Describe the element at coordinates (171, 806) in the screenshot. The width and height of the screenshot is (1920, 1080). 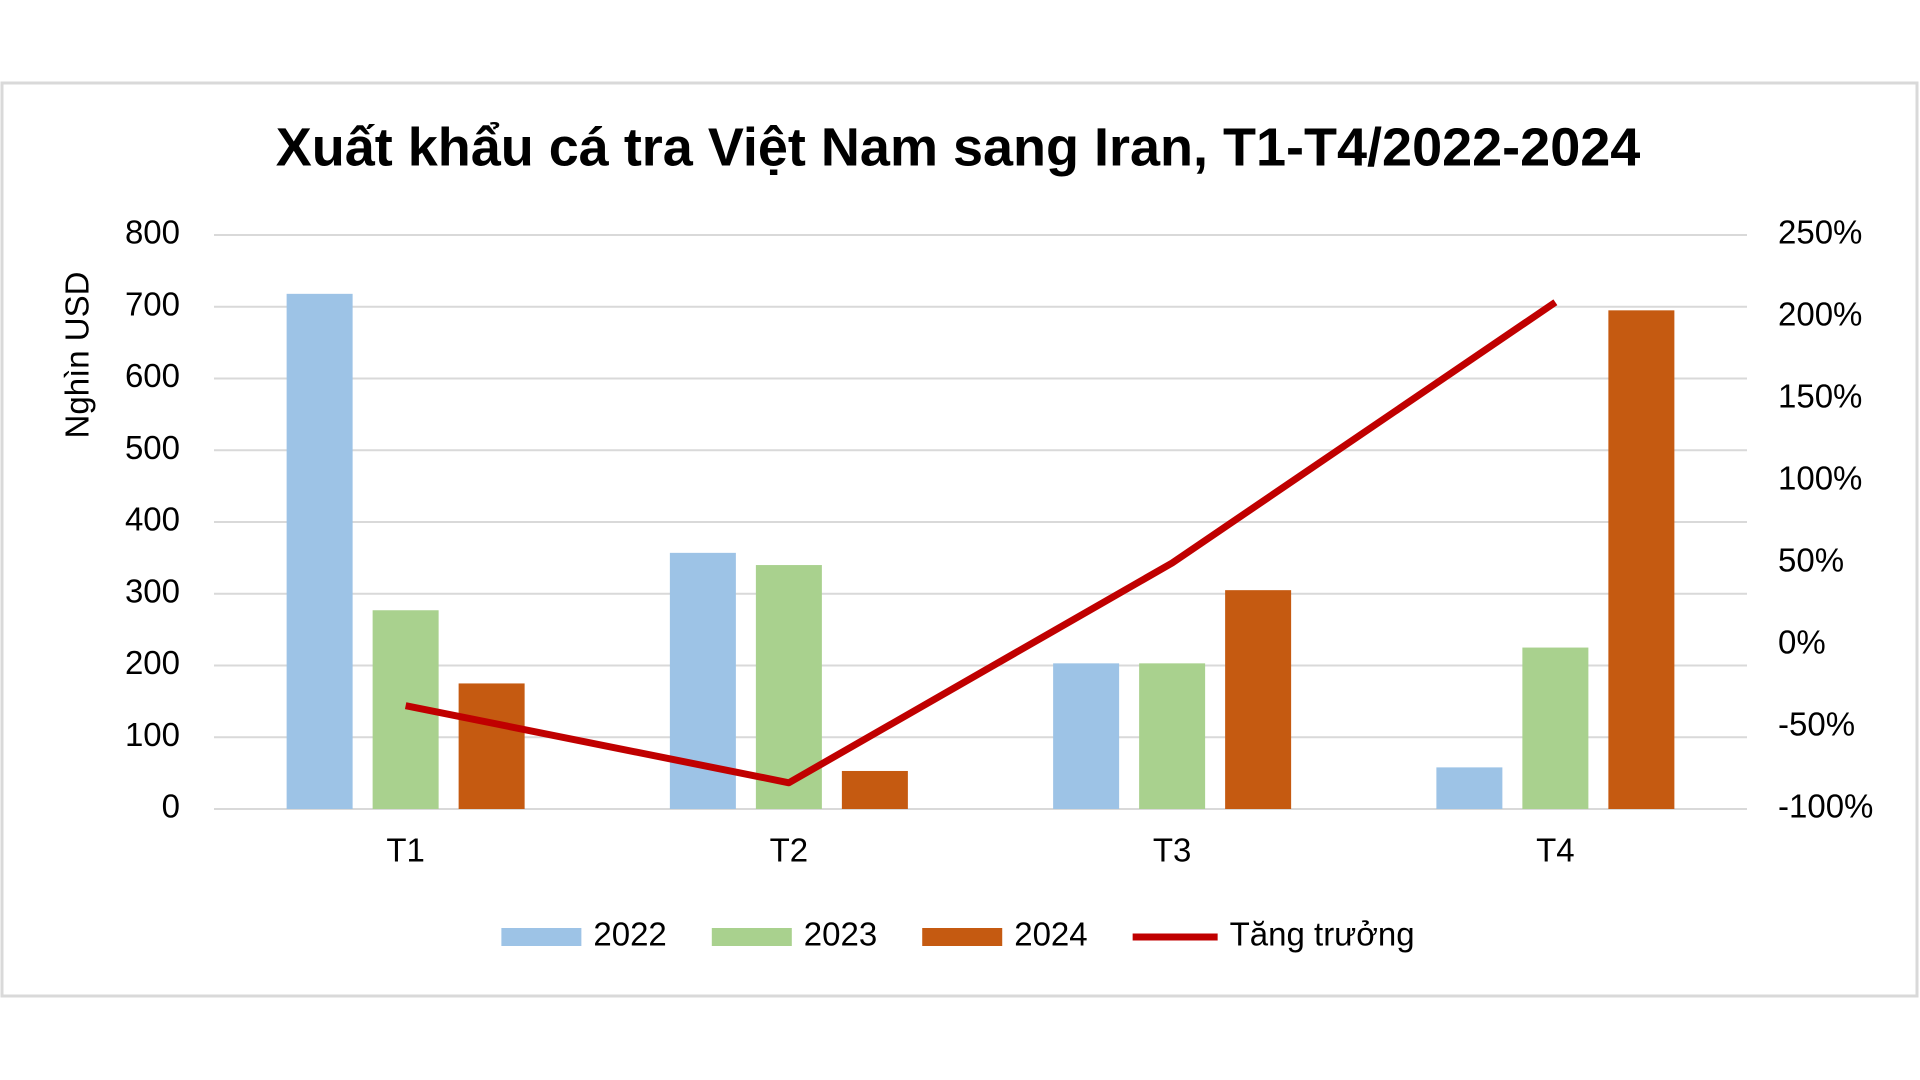
I see `y-tick-label: 0` at that location.